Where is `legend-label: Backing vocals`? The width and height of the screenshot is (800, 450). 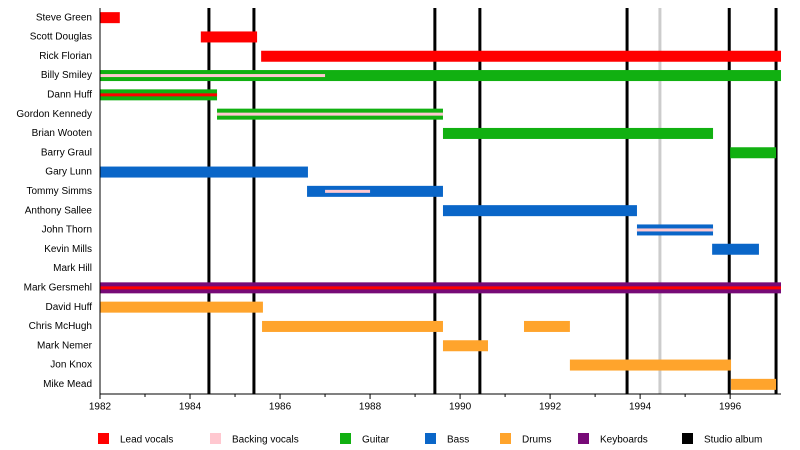
legend-label: Backing vocals is located at coordinates (265, 440).